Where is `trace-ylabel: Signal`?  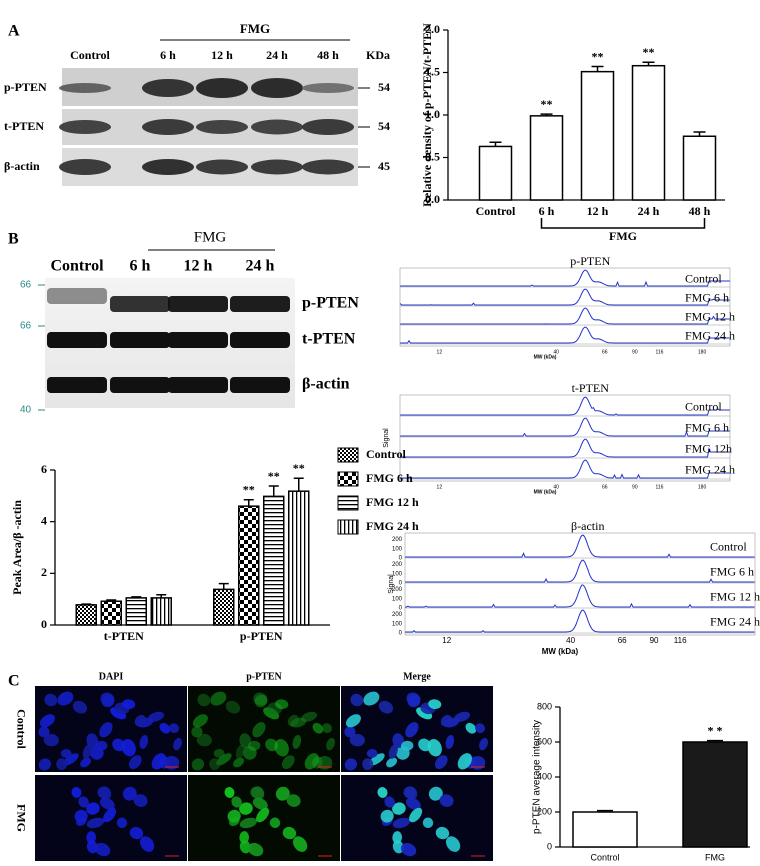 trace-ylabel: Signal is located at coordinates (386, 438).